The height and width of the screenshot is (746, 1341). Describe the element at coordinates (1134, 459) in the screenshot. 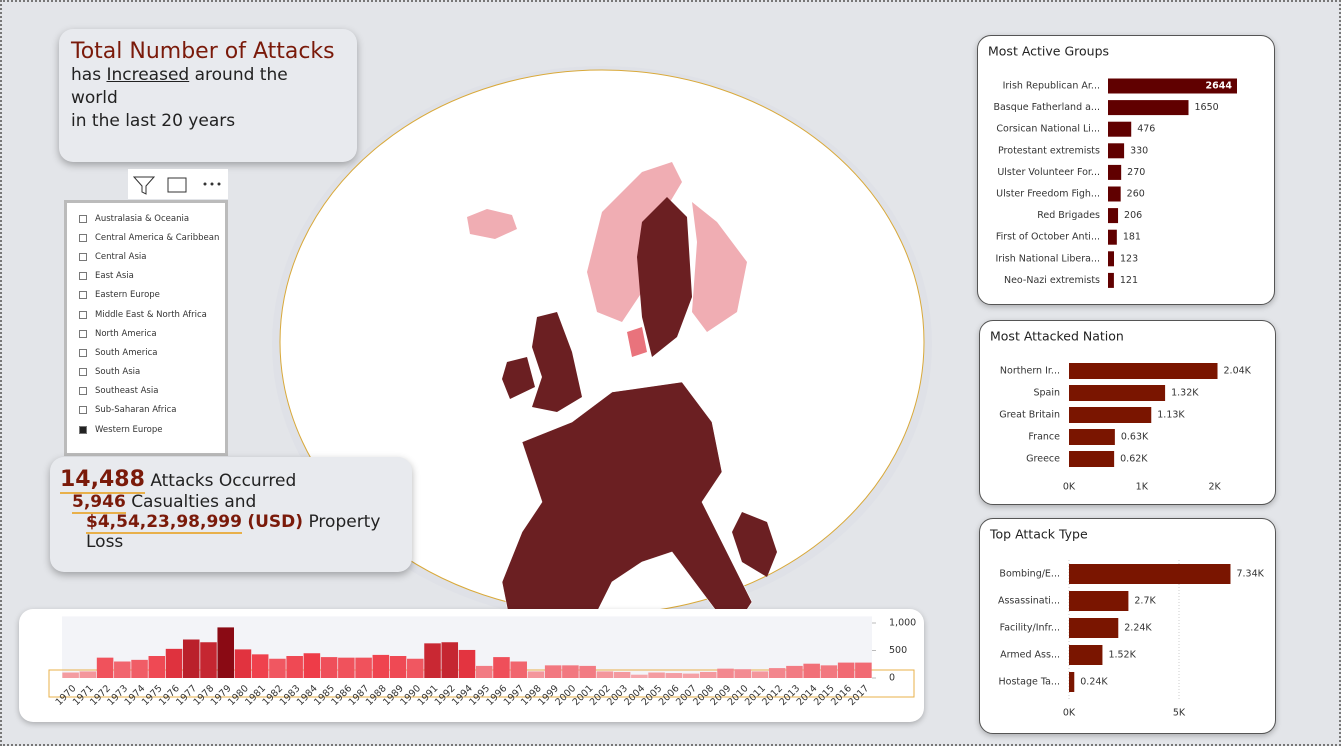

I see `data-label: 0.62K` at that location.